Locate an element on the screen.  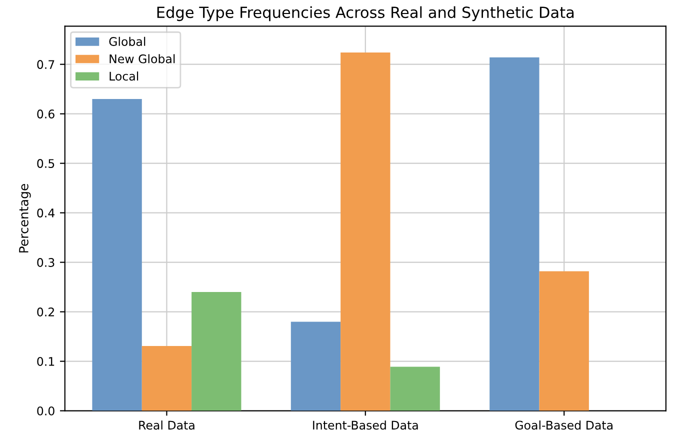
chart-title: Edge Type Frequencies Across Real and Synthetic Data is located at coordinates (365, 14).